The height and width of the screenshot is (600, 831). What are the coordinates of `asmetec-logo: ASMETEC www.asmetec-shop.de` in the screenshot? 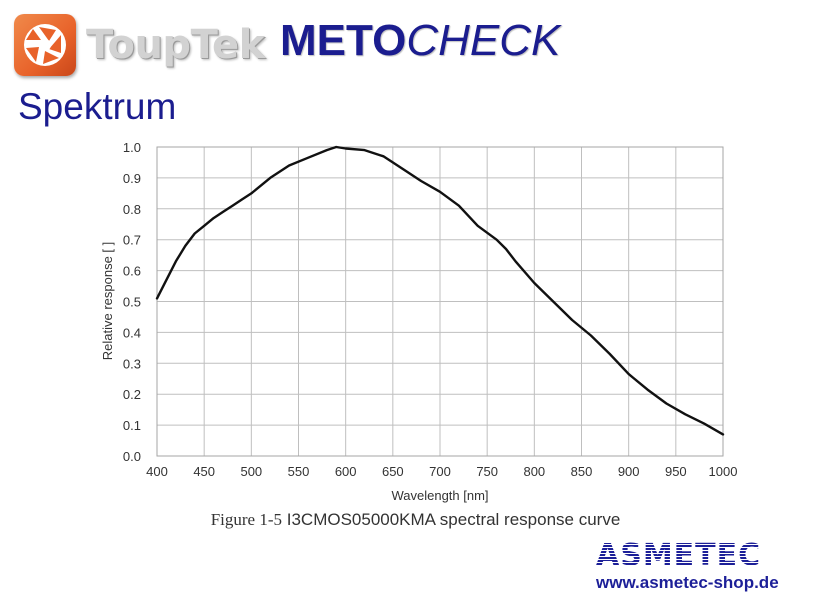 It's located at (701, 567).